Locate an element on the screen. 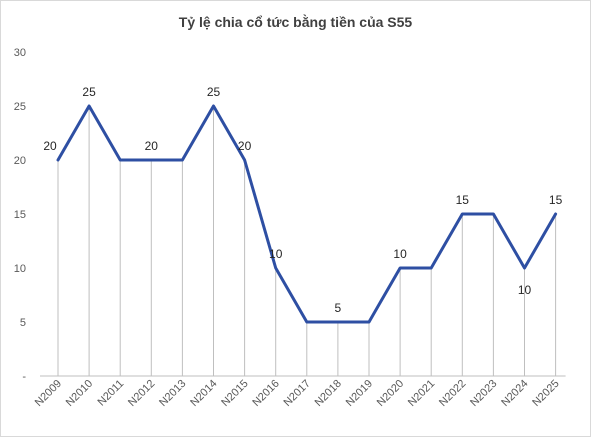 This screenshot has height=437, width=591. x-tick-label: N2022 is located at coordinates (452, 393).